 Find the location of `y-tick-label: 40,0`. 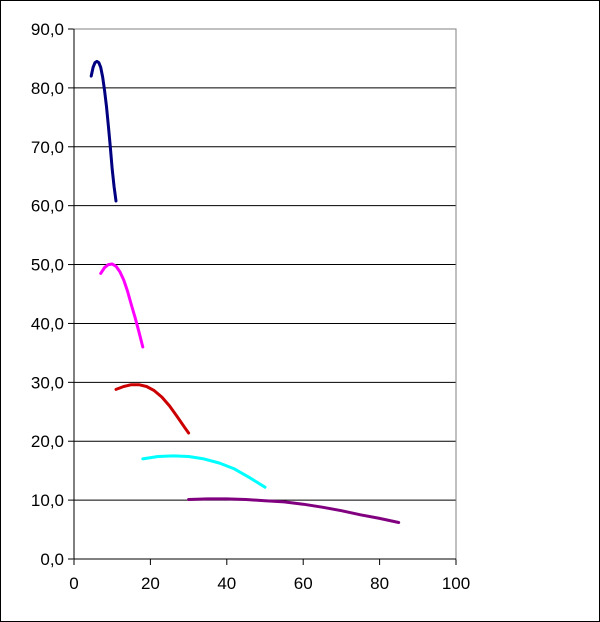

y-tick-label: 40,0 is located at coordinates (47, 323).